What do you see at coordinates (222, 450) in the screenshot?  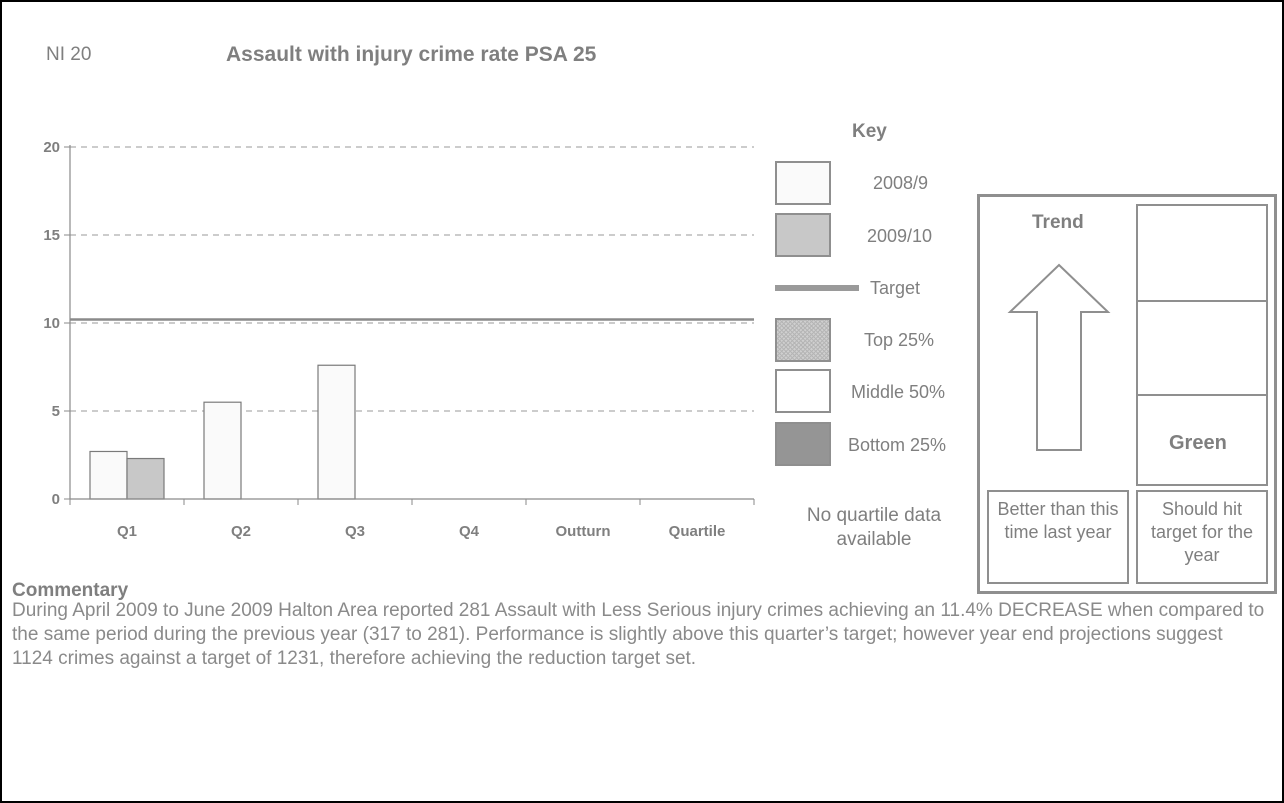 I see `bar-2008-9-q2` at bounding box center [222, 450].